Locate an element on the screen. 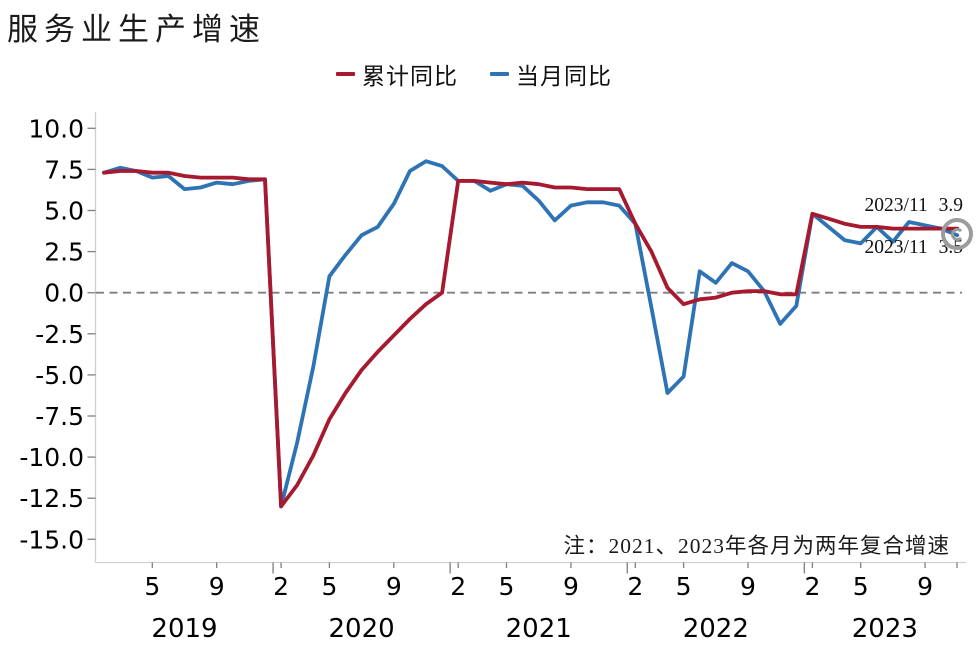 This screenshot has width=979, height=650. circled-c-inner-ring is located at coordinates (957, 234).